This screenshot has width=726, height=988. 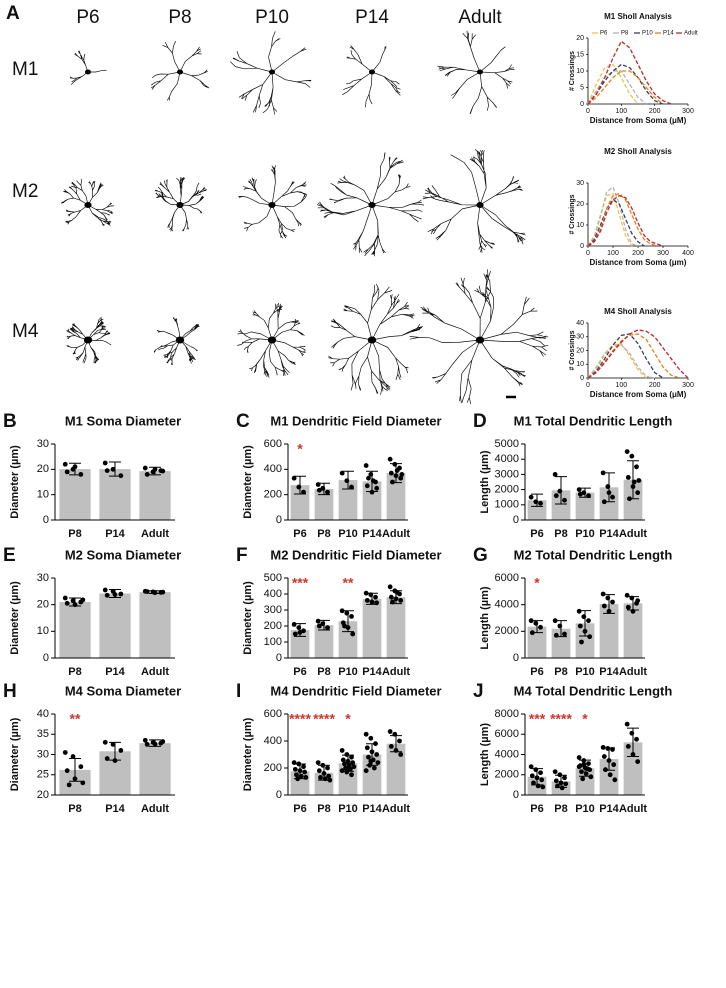 What do you see at coordinates (300, 583) in the screenshot?
I see `significance: ***` at bounding box center [300, 583].